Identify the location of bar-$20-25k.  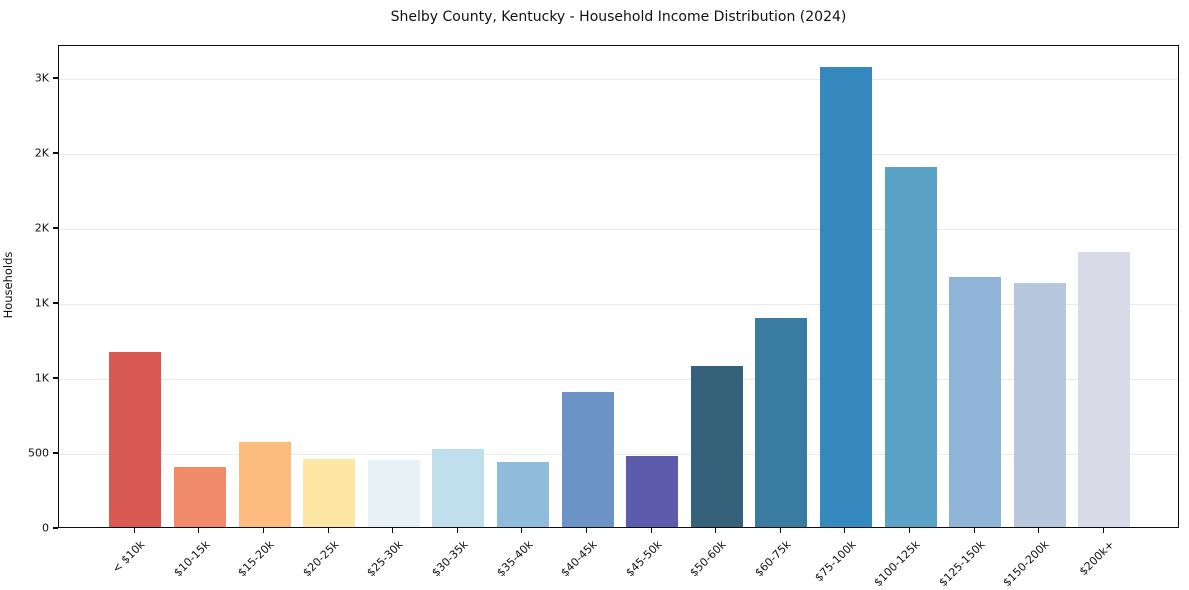
(329, 492).